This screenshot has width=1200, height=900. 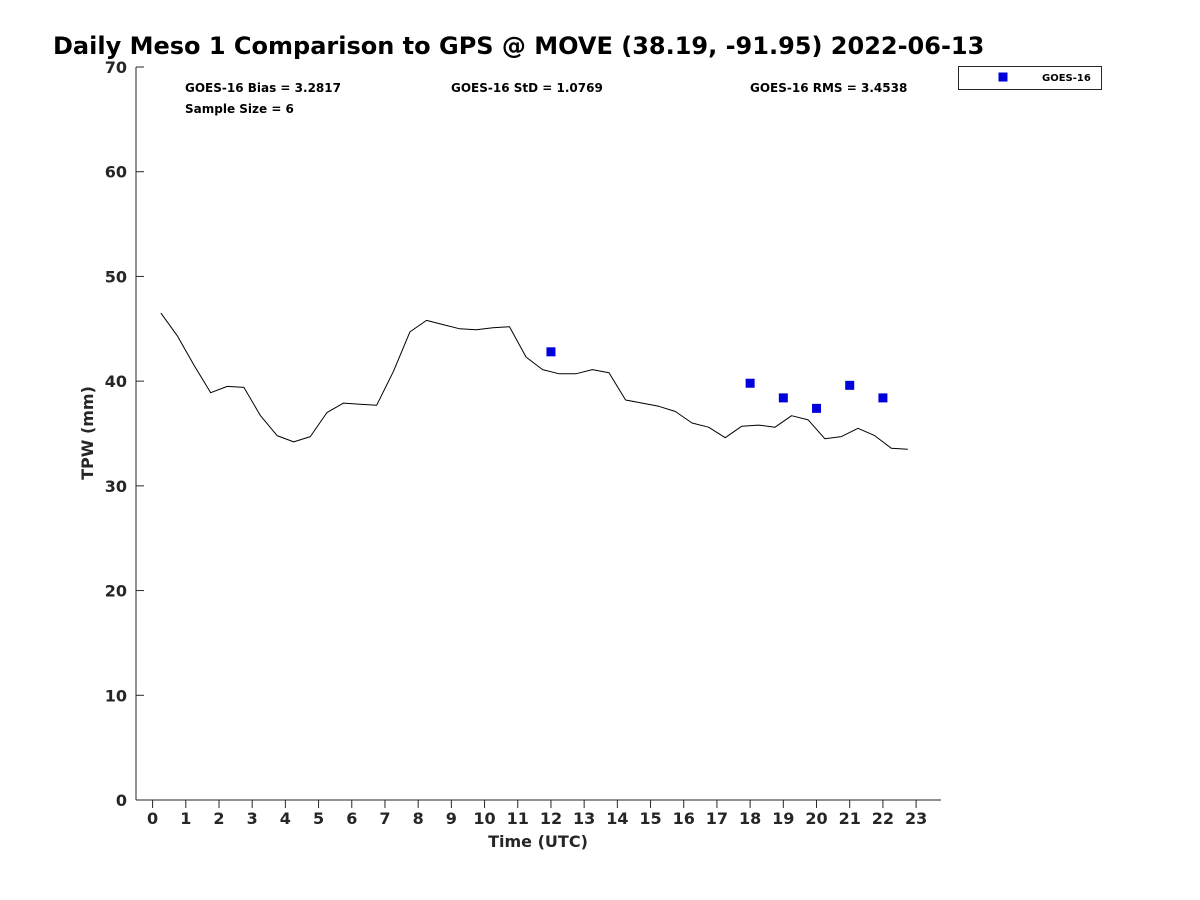 I want to click on goes-16-marker-series, so click(x=717, y=380).